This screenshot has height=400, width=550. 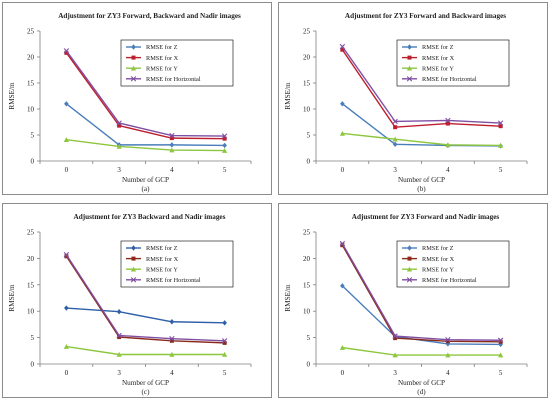 What do you see at coordinates (146, 189) in the screenshot?
I see `chart-a-caption: (a)` at bounding box center [146, 189].